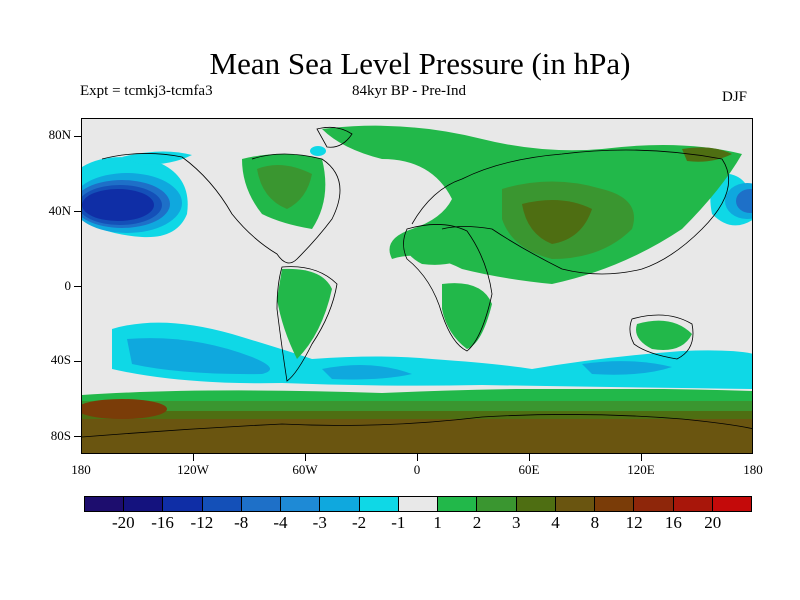  I want to click on southern-low-2a, so click(198, 356).